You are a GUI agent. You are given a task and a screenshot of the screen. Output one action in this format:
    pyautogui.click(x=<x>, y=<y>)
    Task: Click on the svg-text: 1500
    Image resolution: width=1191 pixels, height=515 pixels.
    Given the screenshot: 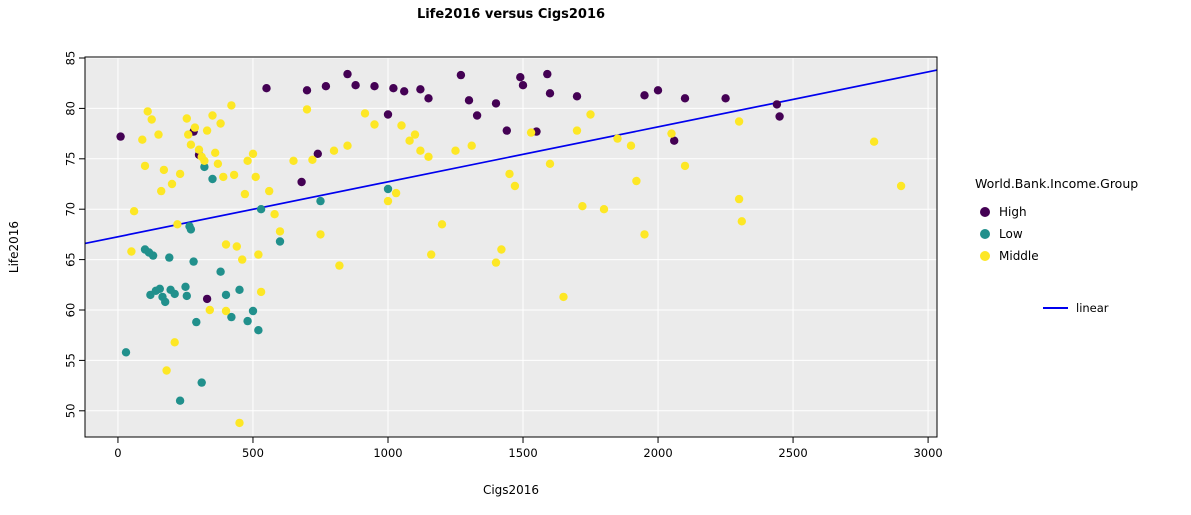 What is the action you would take?
    pyautogui.click(x=522, y=453)
    